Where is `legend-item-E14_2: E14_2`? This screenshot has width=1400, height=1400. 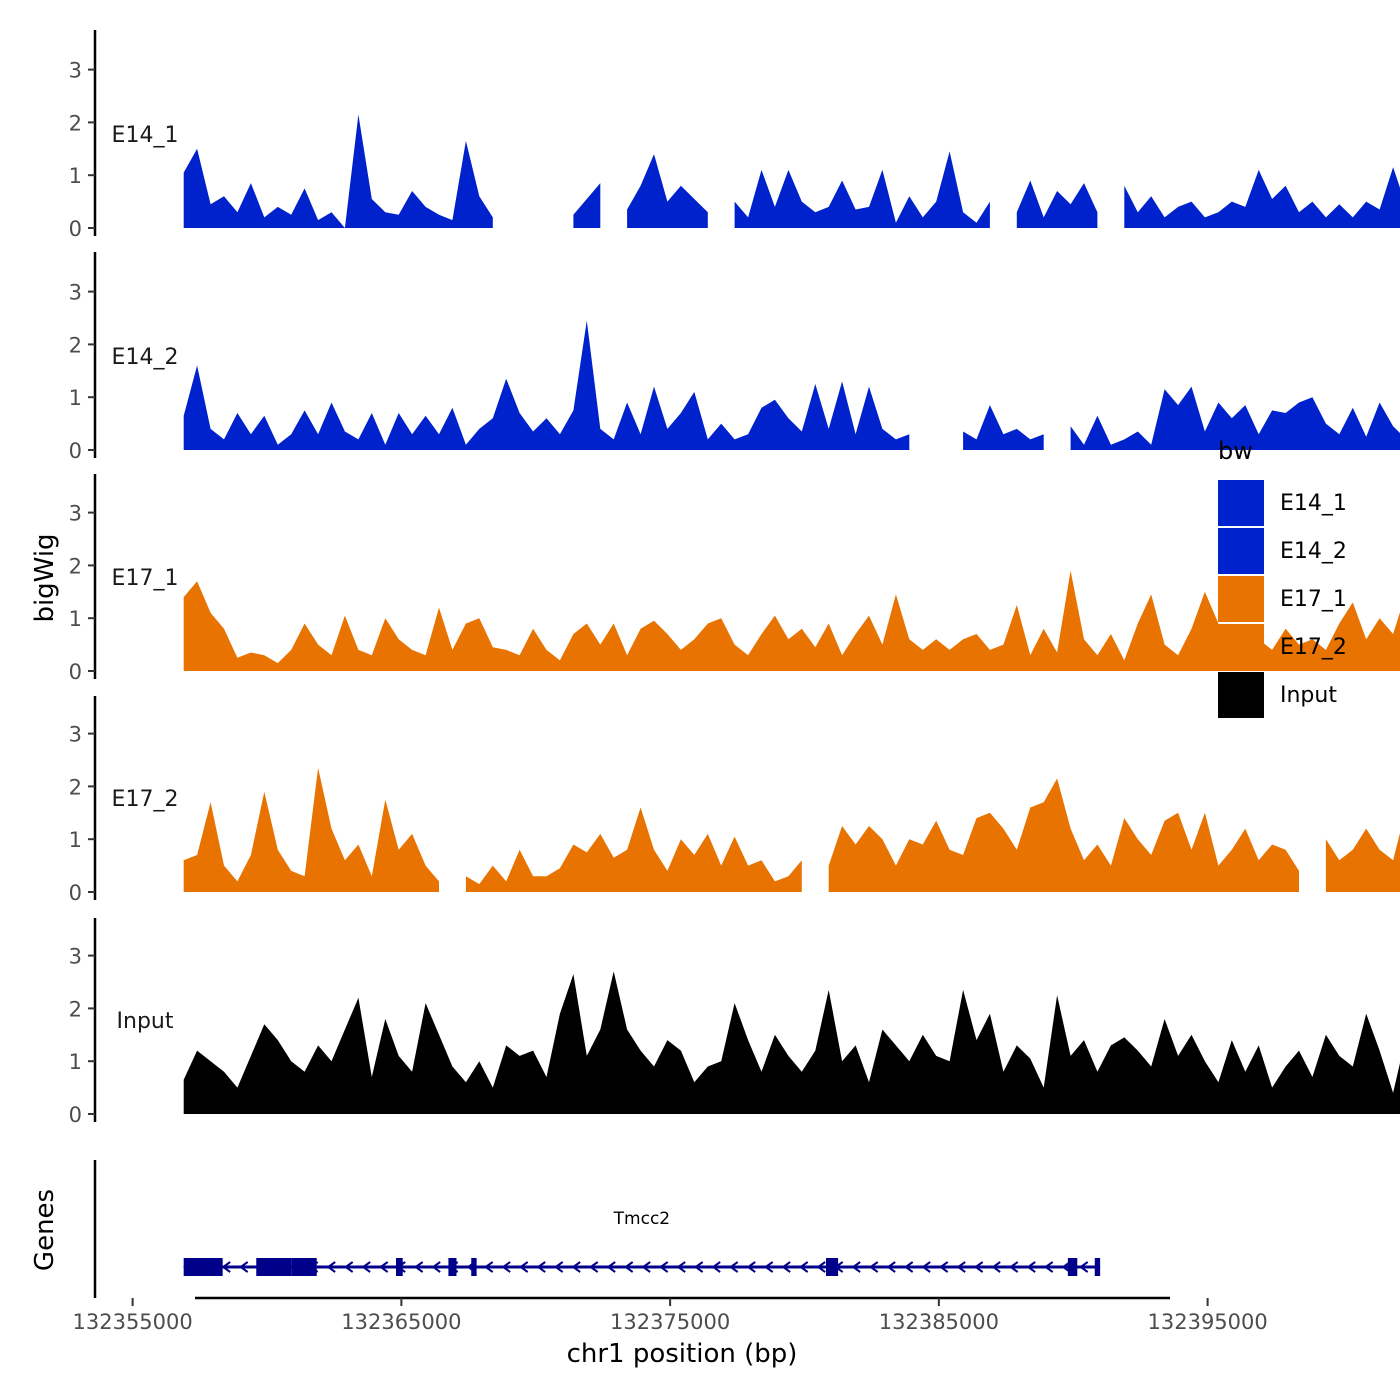
legend-item-E14_2: E14_2 is located at coordinates (1282, 551).